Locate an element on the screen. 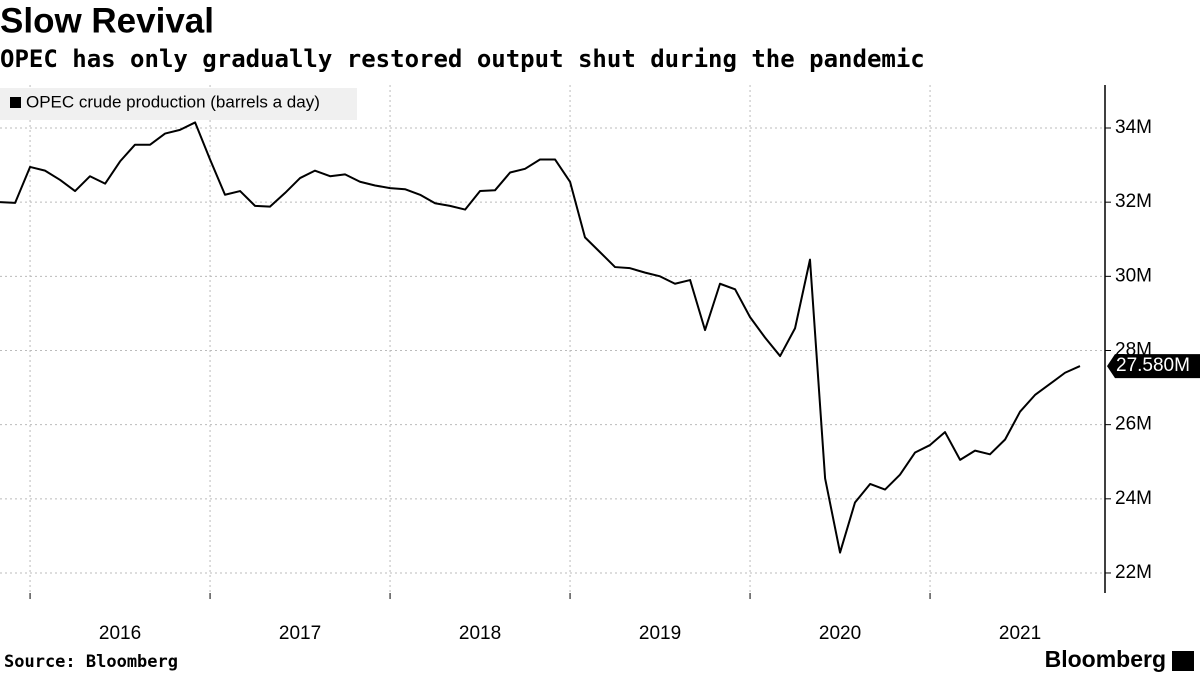 This screenshot has height=675, width=1200. y-tick-label: 22M is located at coordinates (1133, 572).